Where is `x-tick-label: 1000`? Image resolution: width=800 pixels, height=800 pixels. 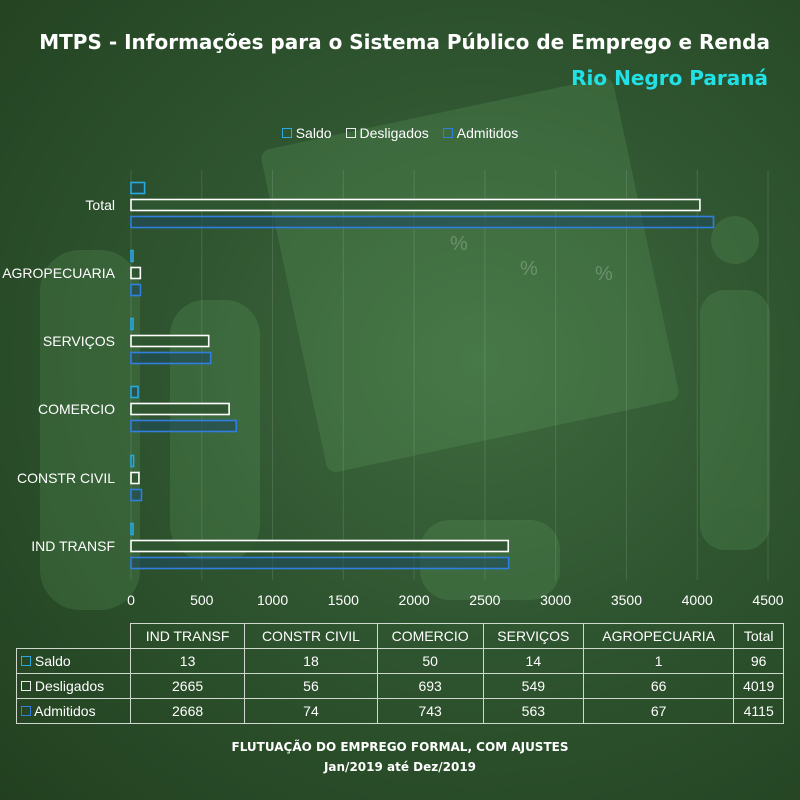 x-tick-label: 1000 is located at coordinates (272, 600).